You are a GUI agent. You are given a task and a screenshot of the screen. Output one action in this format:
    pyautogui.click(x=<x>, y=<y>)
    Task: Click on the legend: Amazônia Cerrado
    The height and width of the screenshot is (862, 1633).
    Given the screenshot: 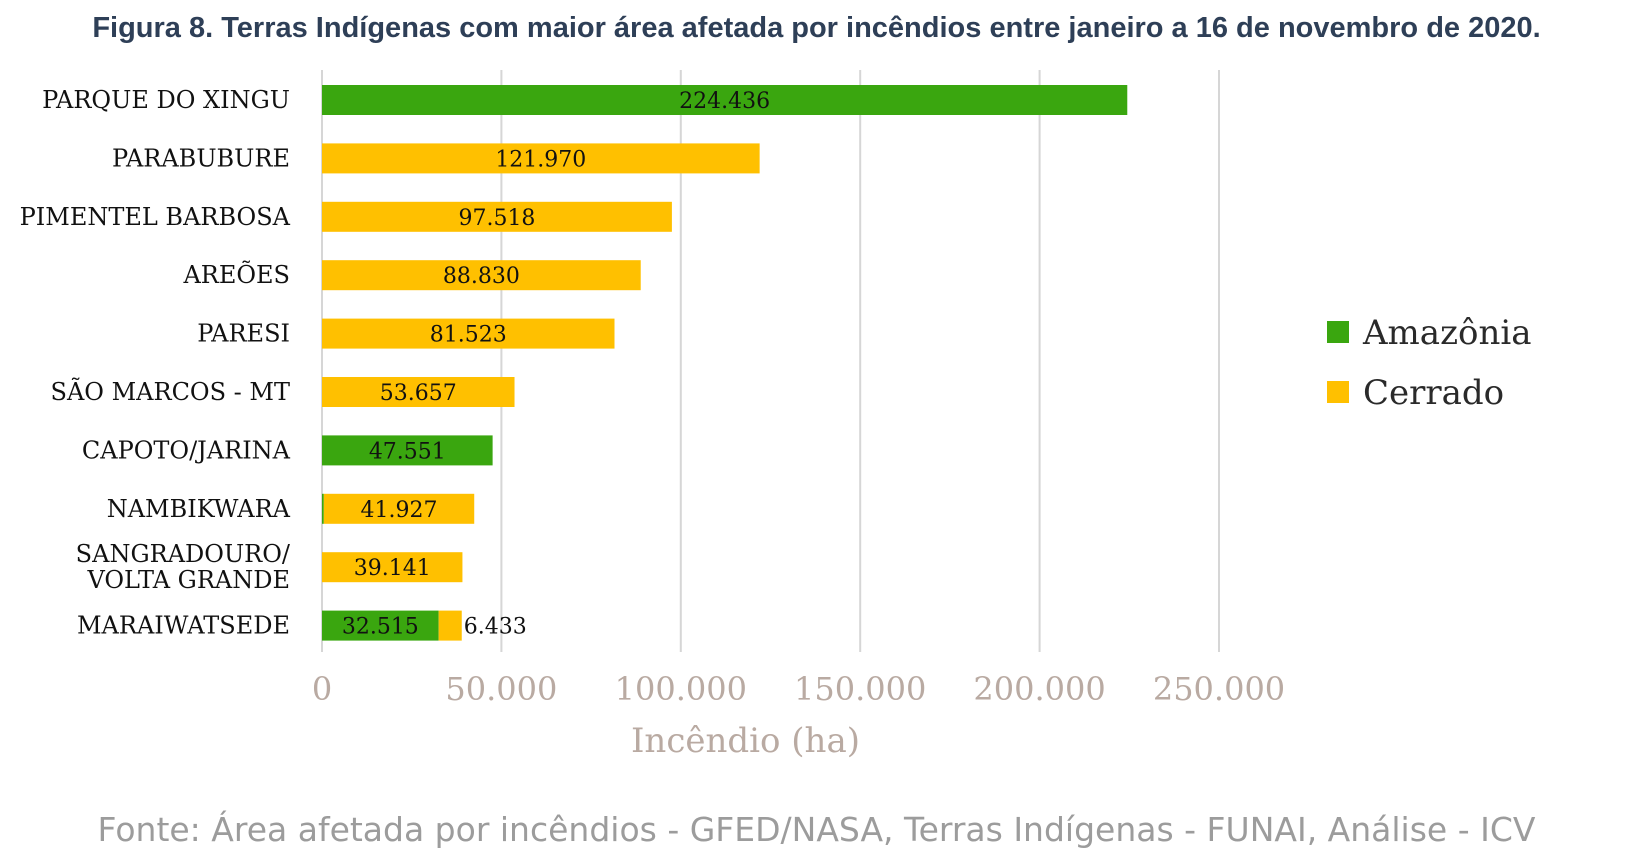 What is the action you would take?
    pyautogui.click(x=1429, y=363)
    